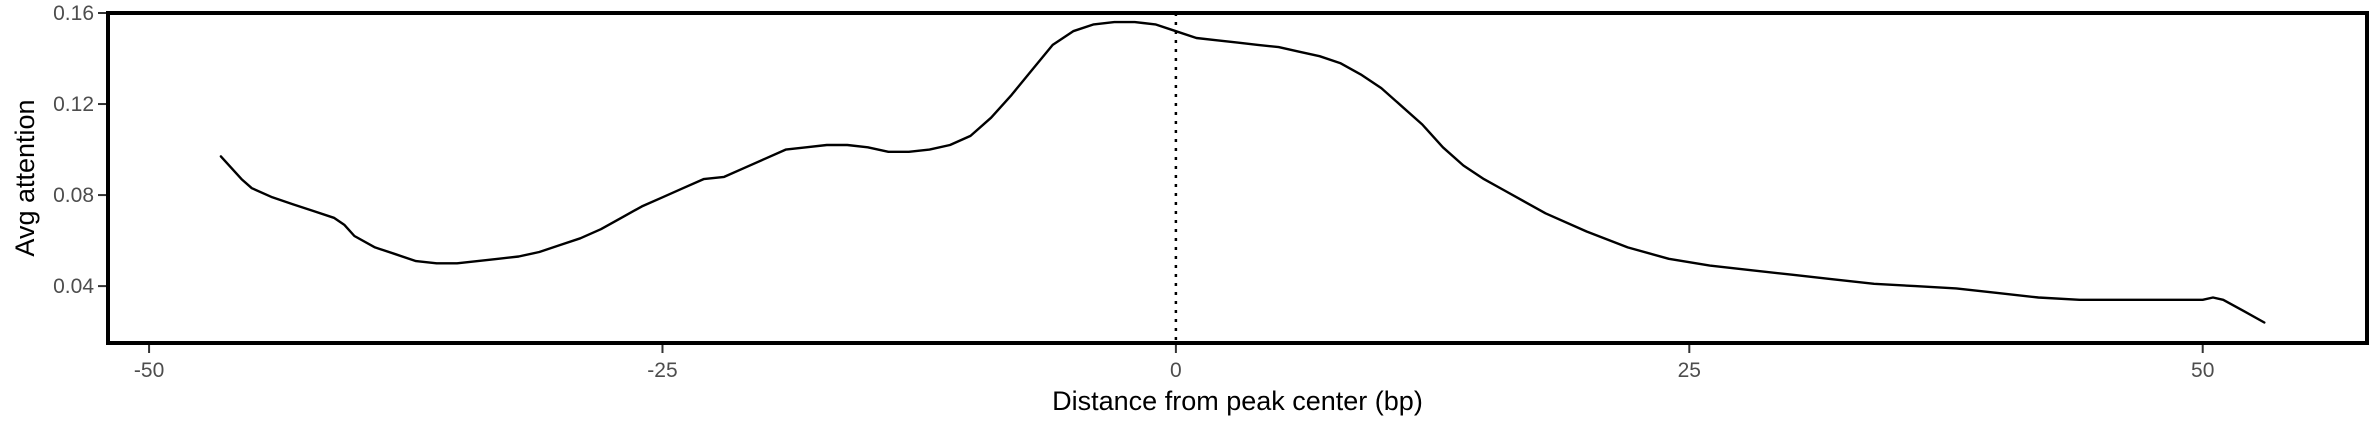 Image resolution: width=2376 pixels, height=432 pixels. What do you see at coordinates (662, 370) in the screenshot?
I see `x-tick-label: -25` at bounding box center [662, 370].